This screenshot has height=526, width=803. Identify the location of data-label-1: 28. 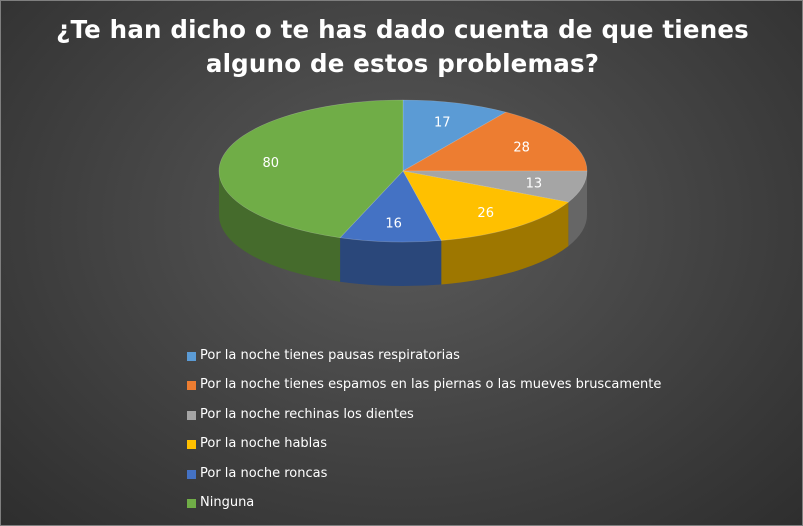
(521, 148).